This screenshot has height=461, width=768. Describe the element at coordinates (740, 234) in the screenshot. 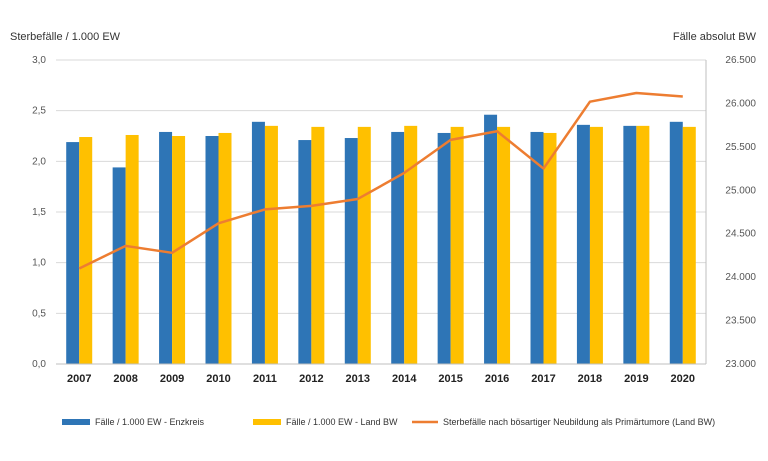

I see `y2-tick-label: 24.500` at that location.